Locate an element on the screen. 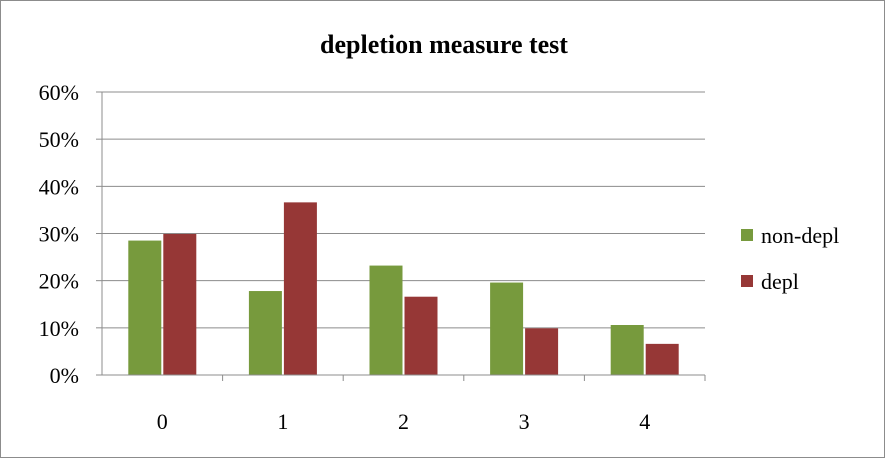 The image size is (885, 459). x-axis-ticks: 0 1 2 3 4 is located at coordinates (431, 404).